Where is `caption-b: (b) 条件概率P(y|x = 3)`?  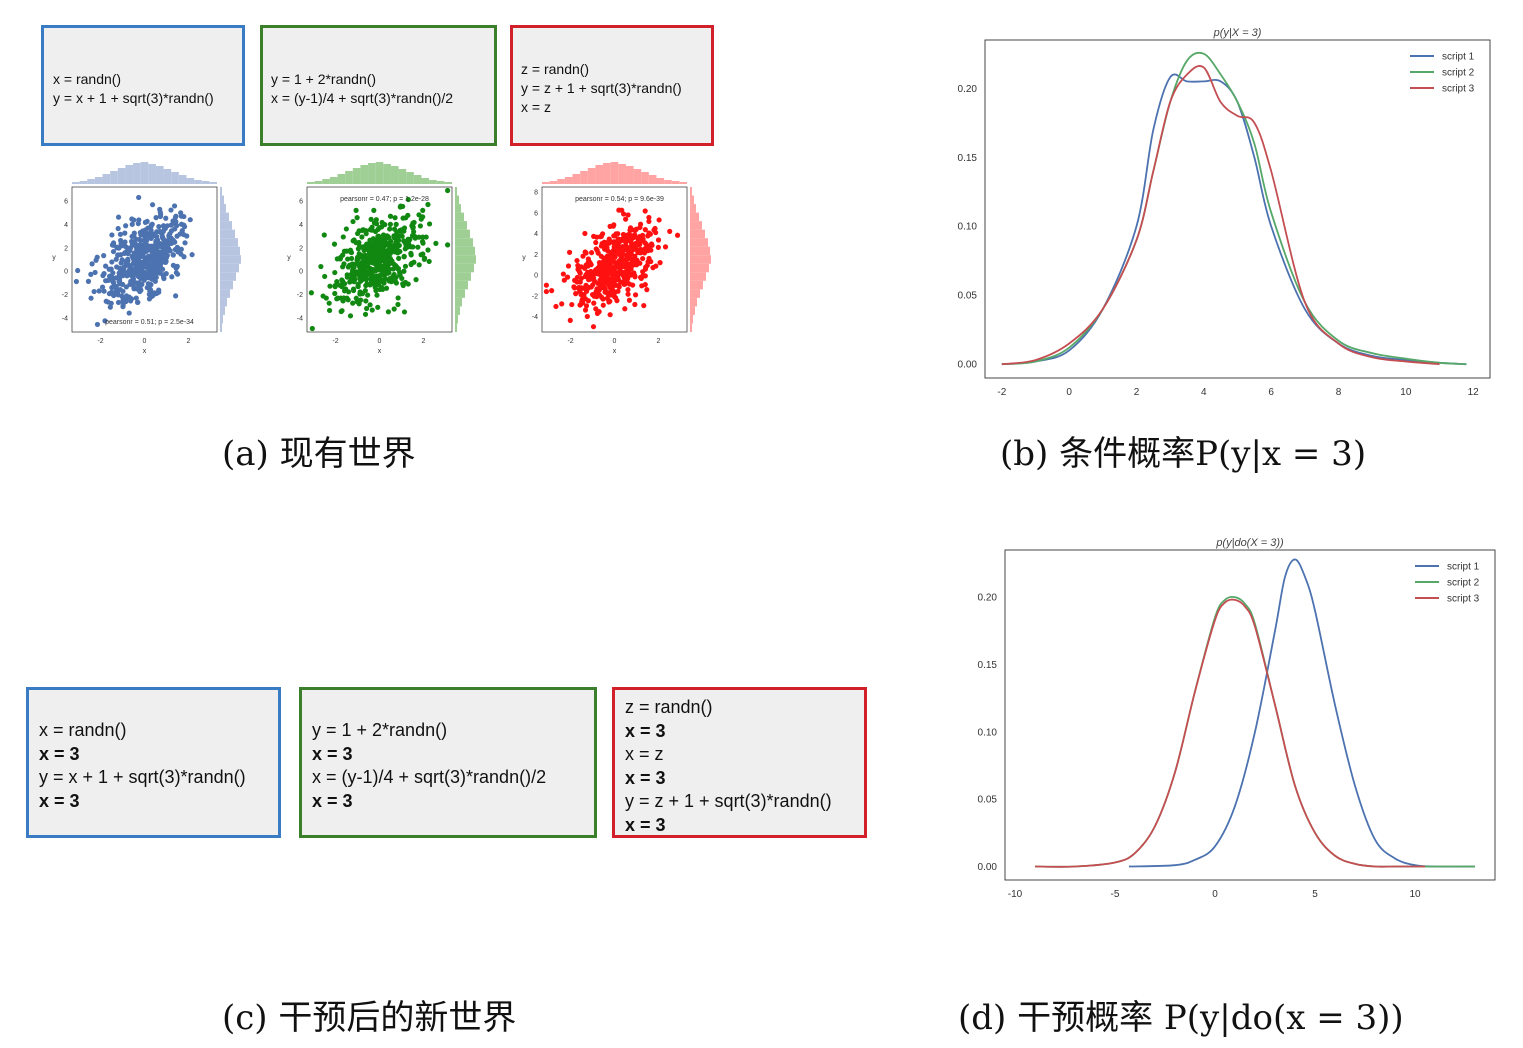
caption-b: (b) 条件概率P(y|x = 3) is located at coordinates (1183, 454).